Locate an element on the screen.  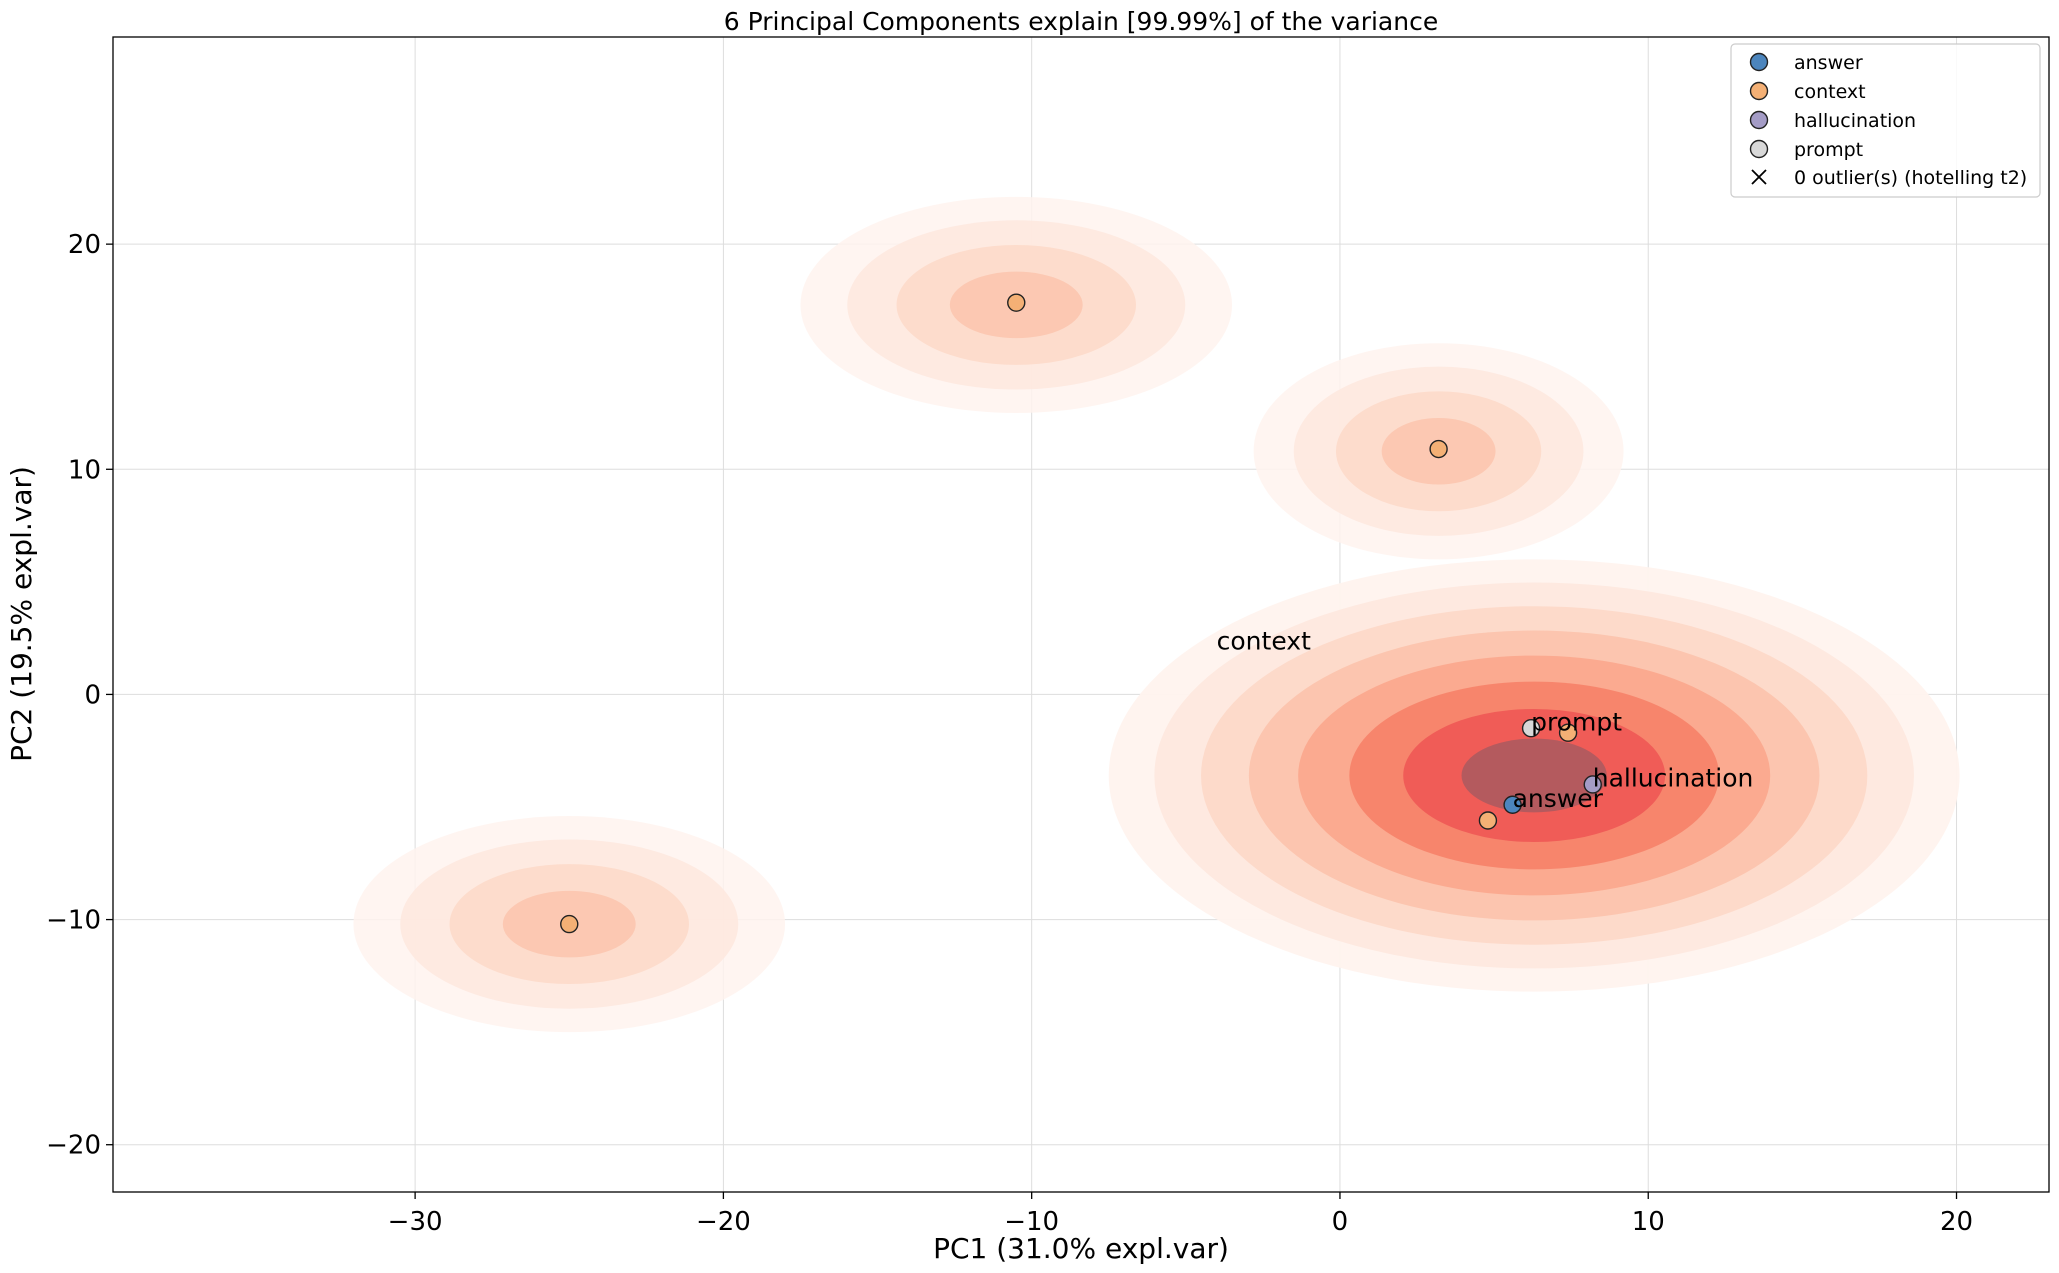
legend-entry-answer: answer is located at coordinates (1806, 63).